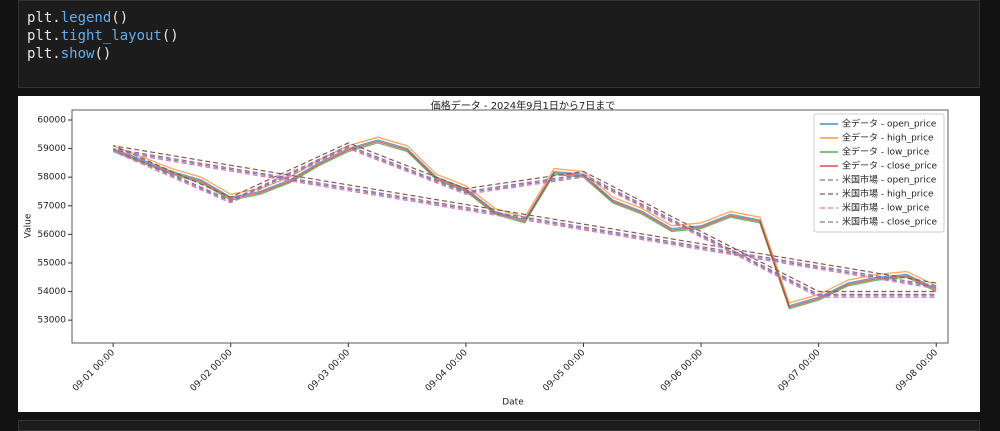  I want to click on legend-label: 米国市場 - open_price, so click(889, 180).